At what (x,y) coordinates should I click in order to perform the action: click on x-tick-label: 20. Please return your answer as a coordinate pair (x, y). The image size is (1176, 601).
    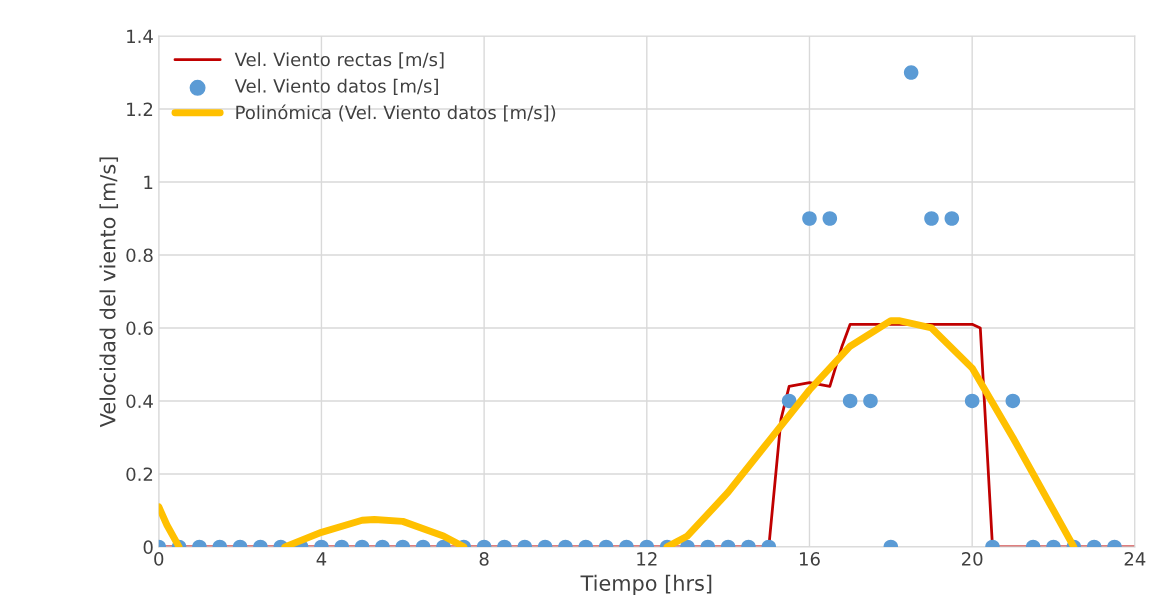
    Looking at the image, I should click on (972, 559).